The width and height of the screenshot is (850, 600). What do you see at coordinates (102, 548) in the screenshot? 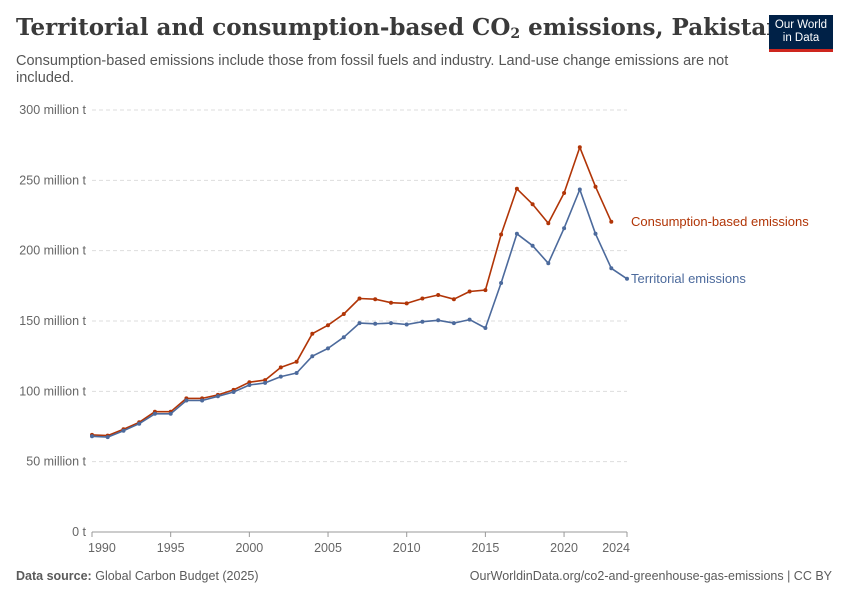
I see `x-tick-label: 1990` at bounding box center [102, 548].